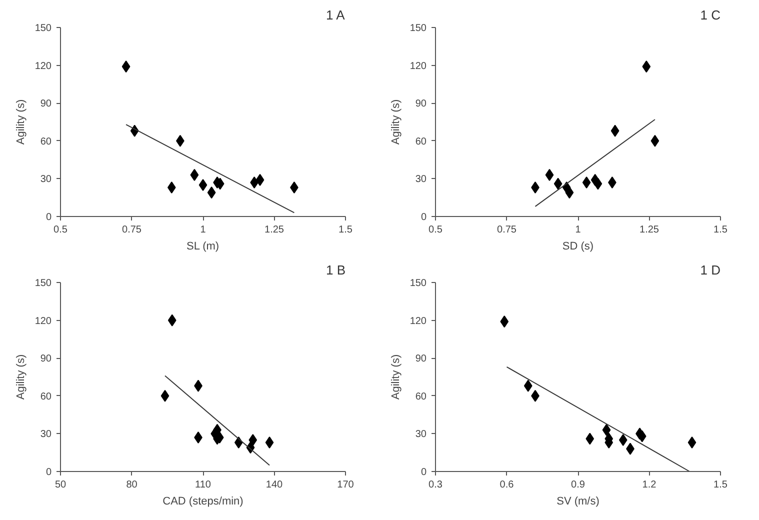 The width and height of the screenshot is (759, 520). What do you see at coordinates (710, 270) in the screenshot?
I see `chart-title: 1 D` at bounding box center [710, 270].